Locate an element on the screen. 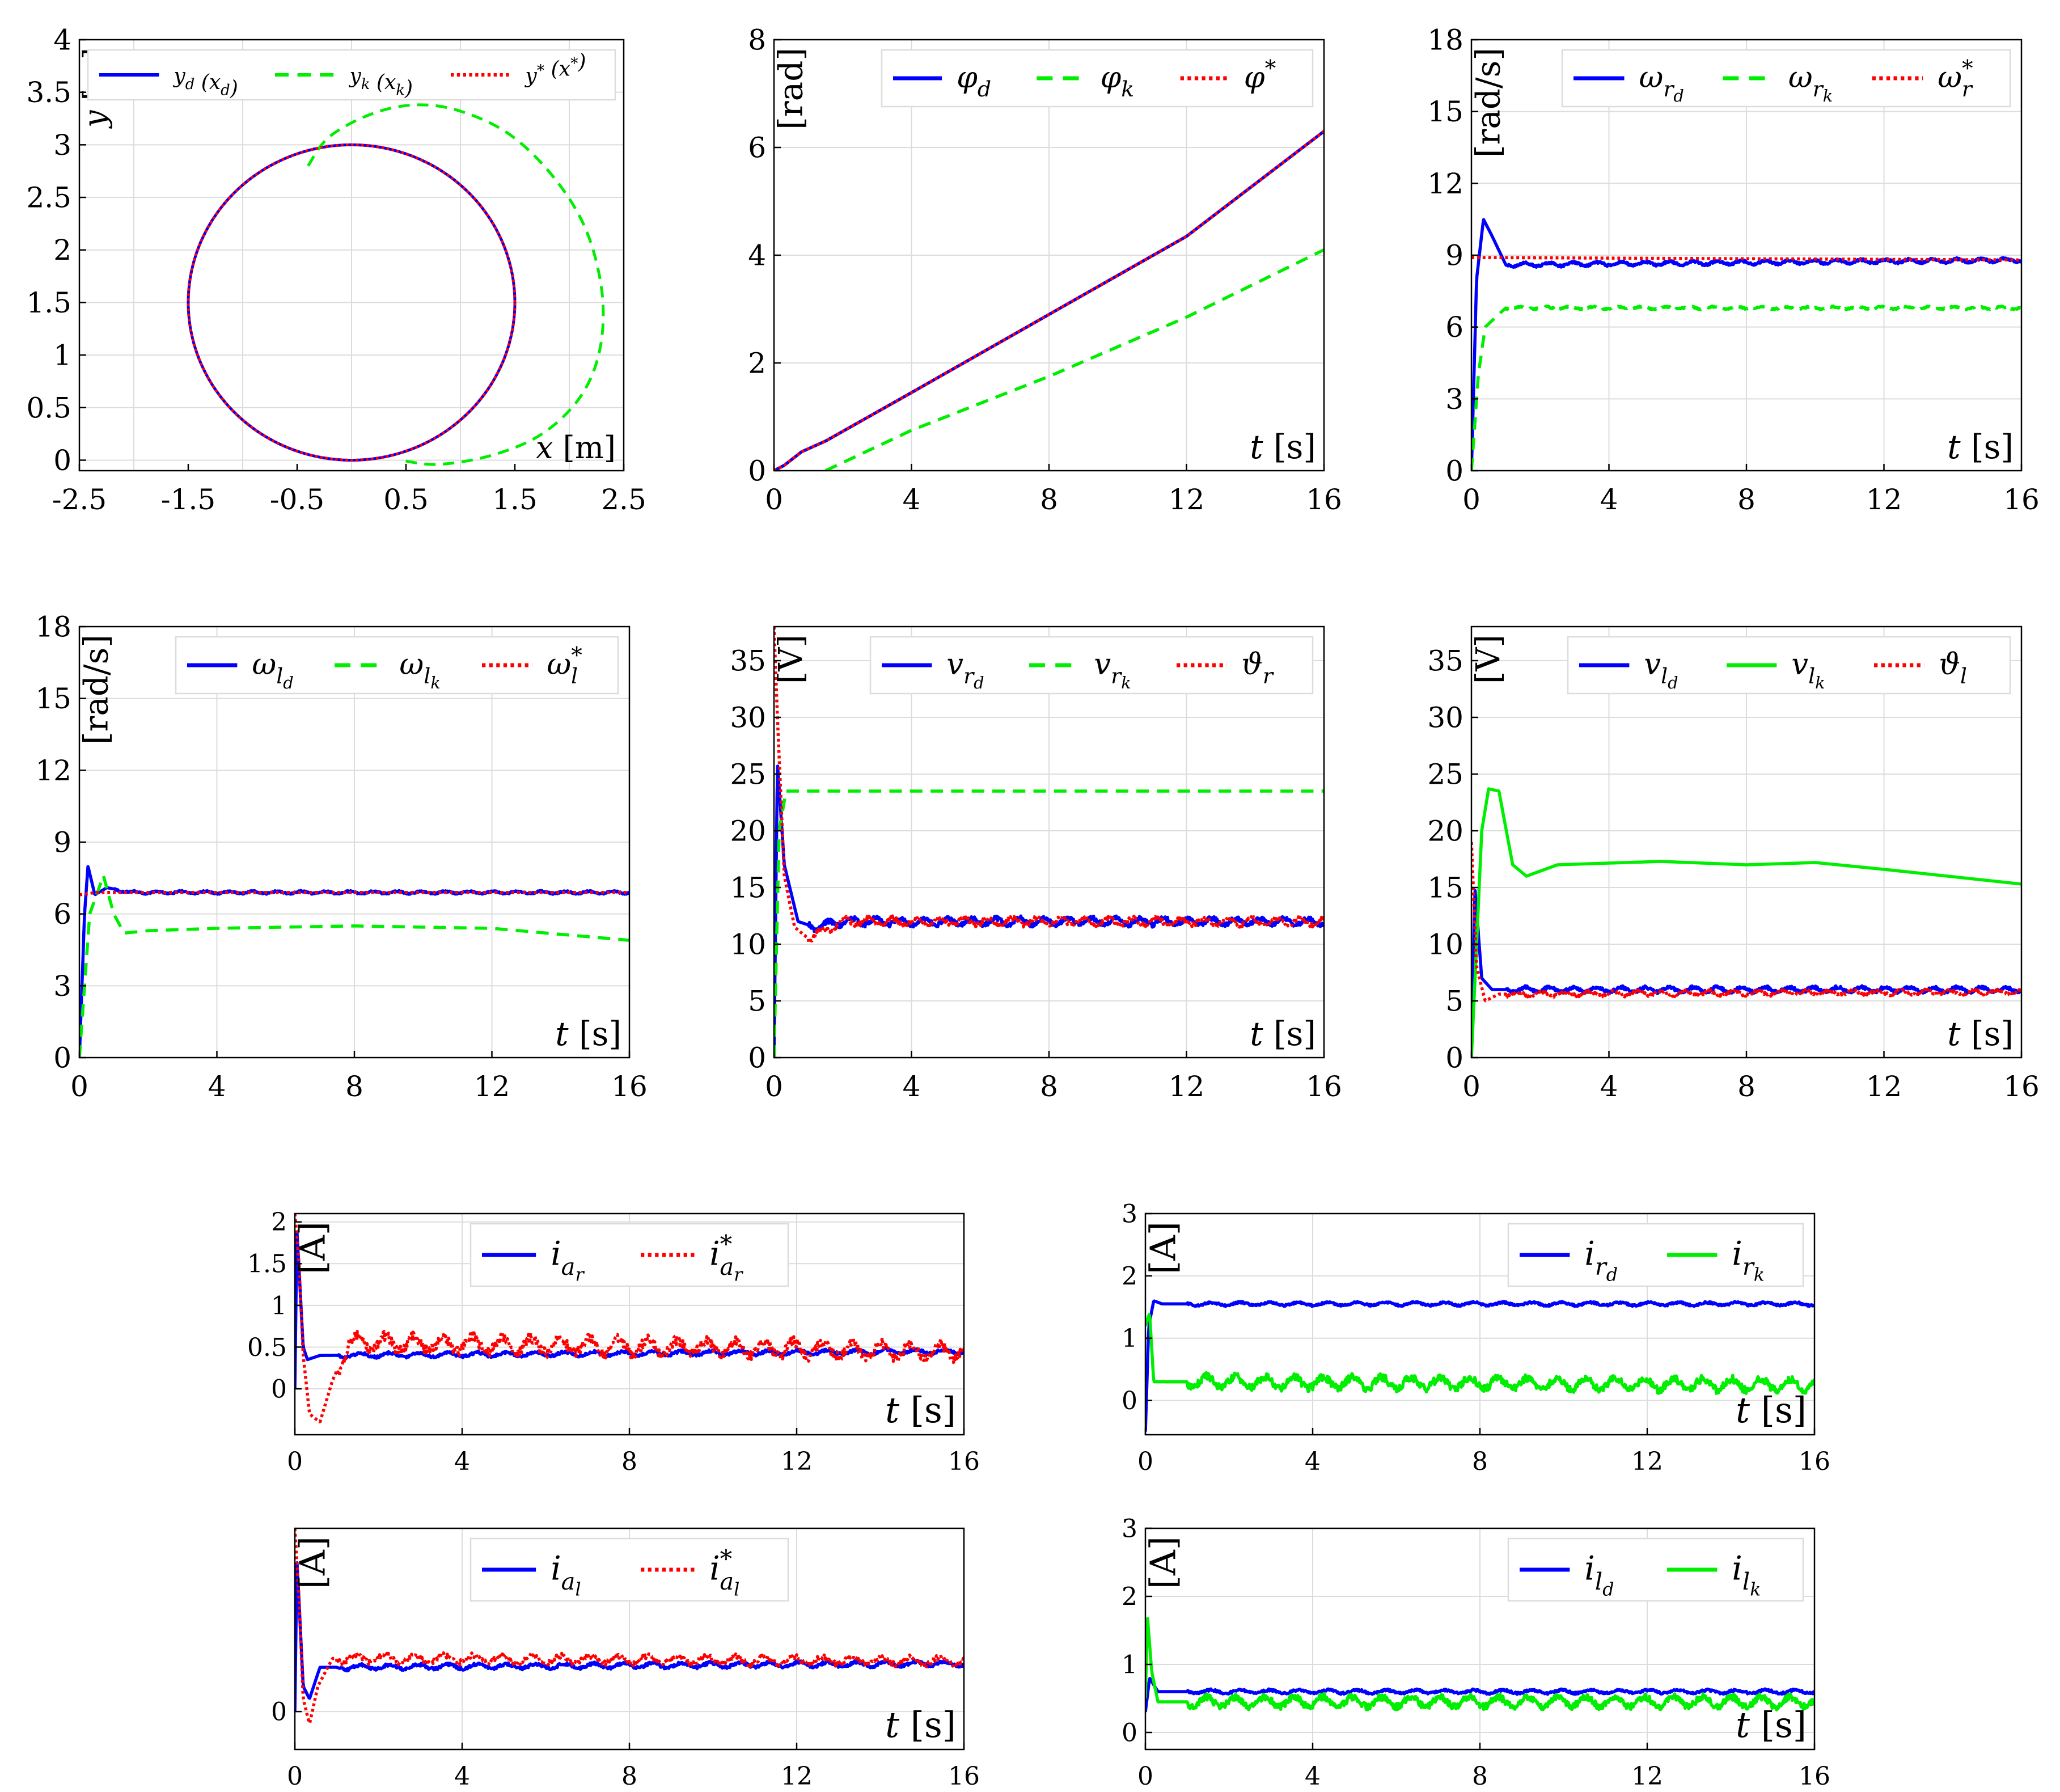  legend-entry: iar is located at coordinates (568, 1261).